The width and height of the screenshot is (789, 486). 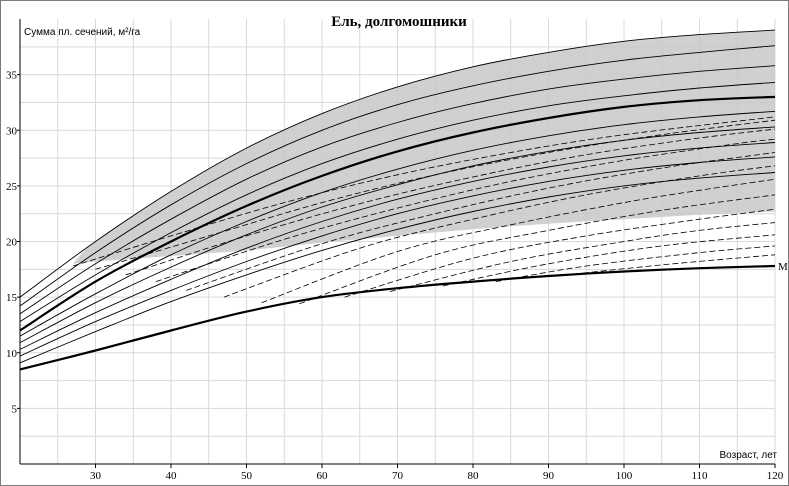 I want to click on x-tick-label: 110, so click(x=699, y=476).